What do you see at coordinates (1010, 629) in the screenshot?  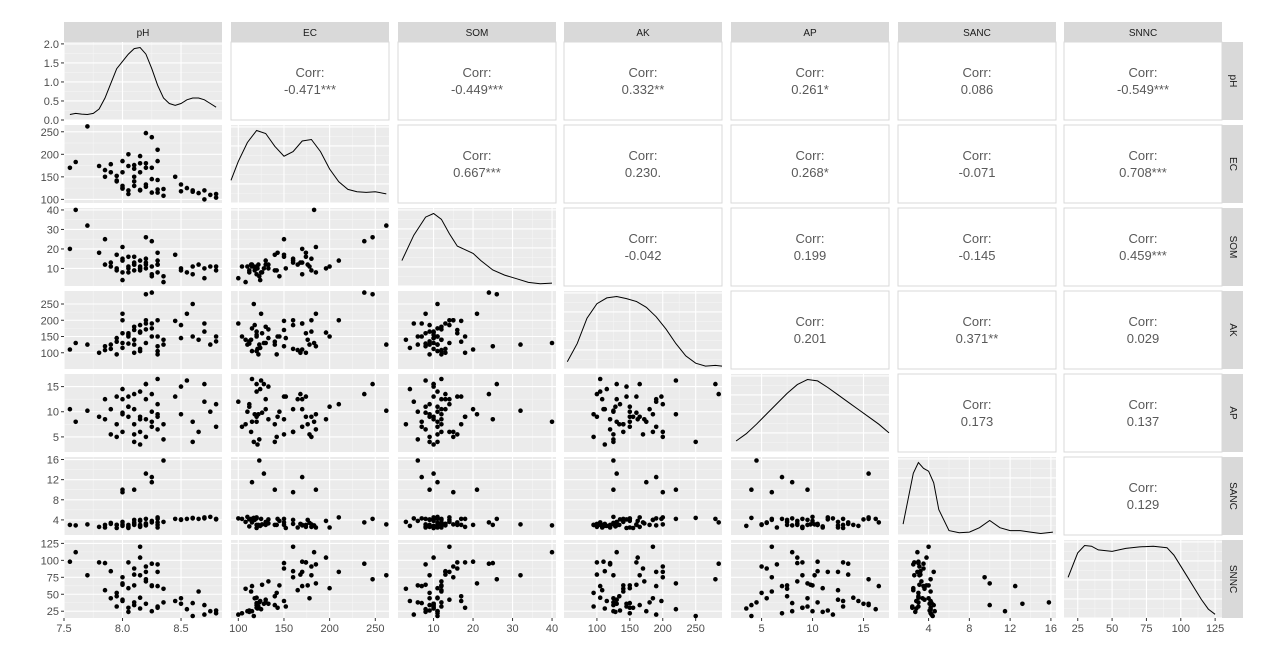 I see `x-tick-label: 12` at bounding box center [1010, 629].